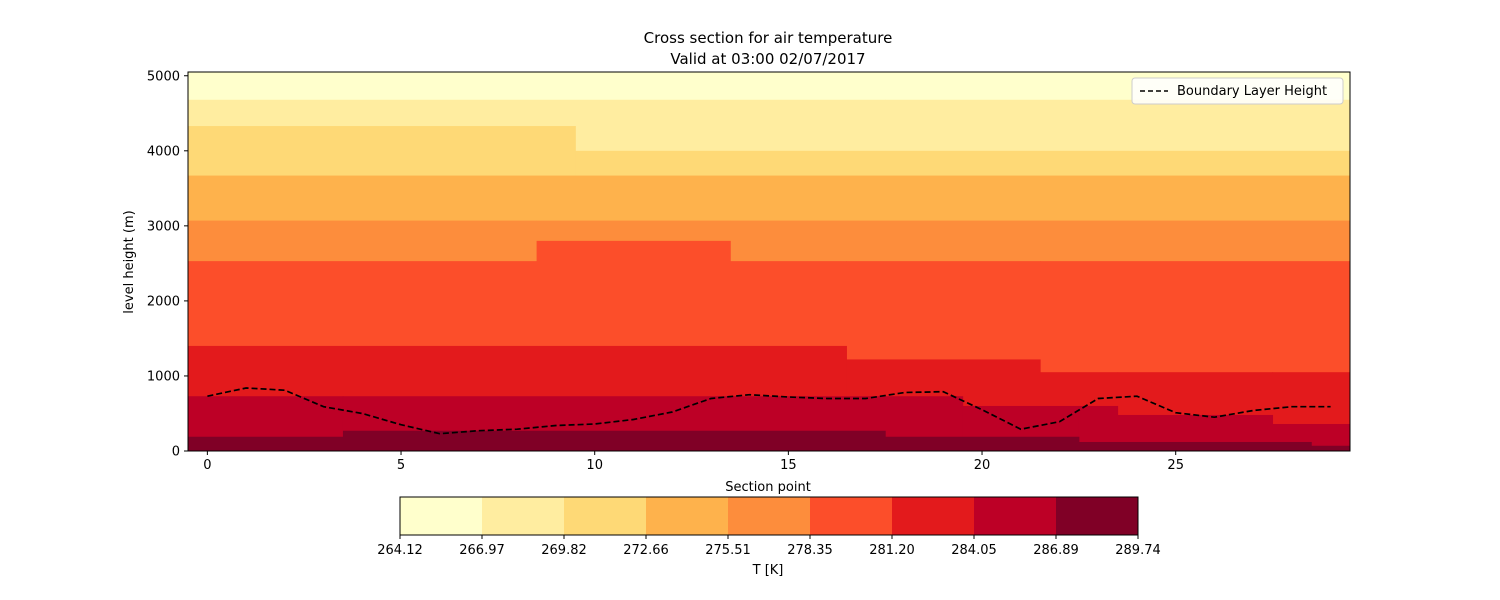 The height and width of the screenshot is (600, 1500). I want to click on colorbar-tick-label: 281.20, so click(892, 550).